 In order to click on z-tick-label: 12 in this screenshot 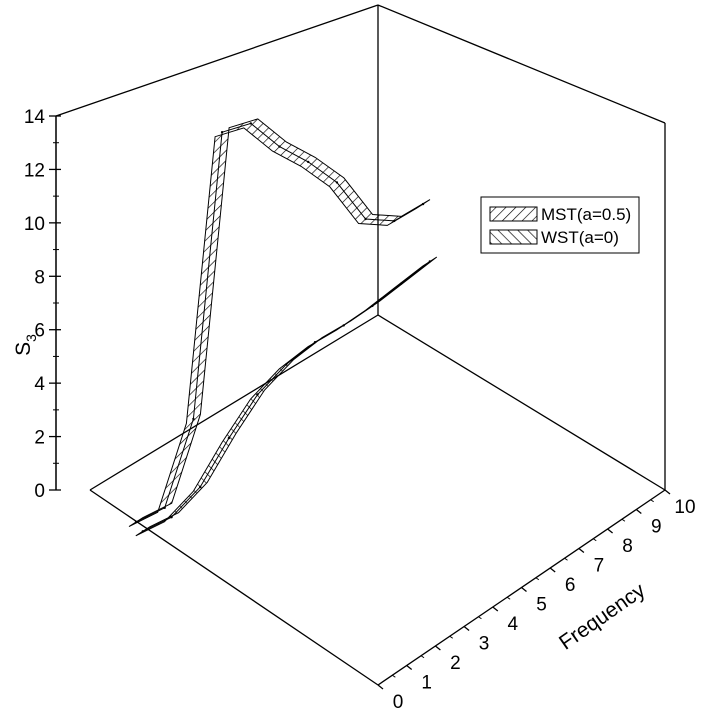, I will do `click(34, 170)`.